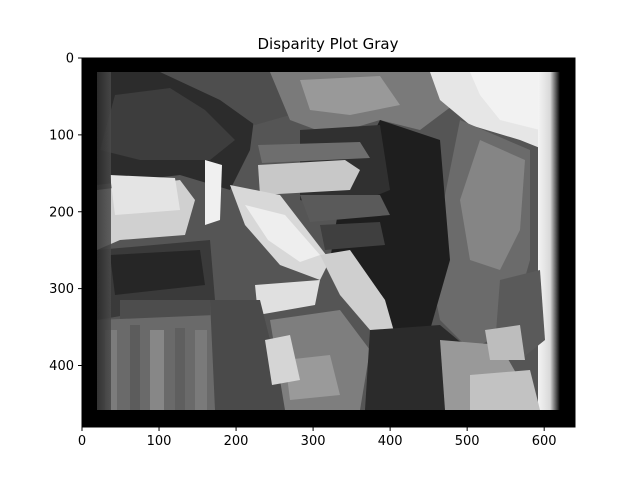 The image size is (640, 480). What do you see at coordinates (61, 135) in the screenshot?
I see `y-tick-label: 100` at bounding box center [61, 135].